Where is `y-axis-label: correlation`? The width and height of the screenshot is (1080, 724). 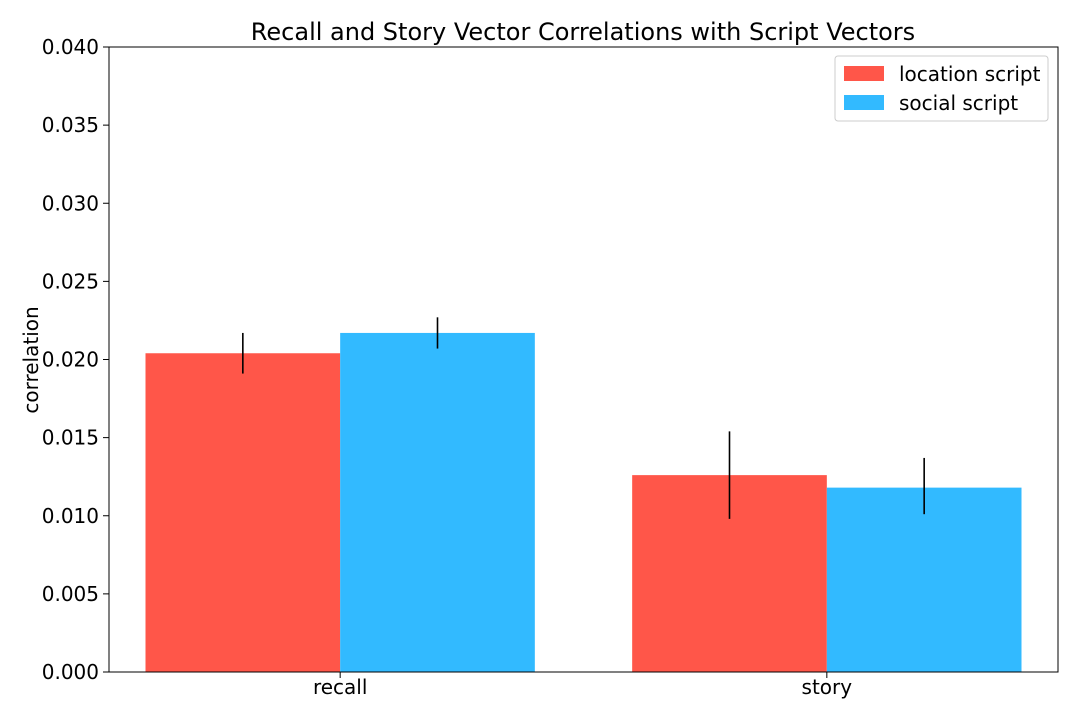
y-axis-label: correlation is located at coordinates (31, 359).